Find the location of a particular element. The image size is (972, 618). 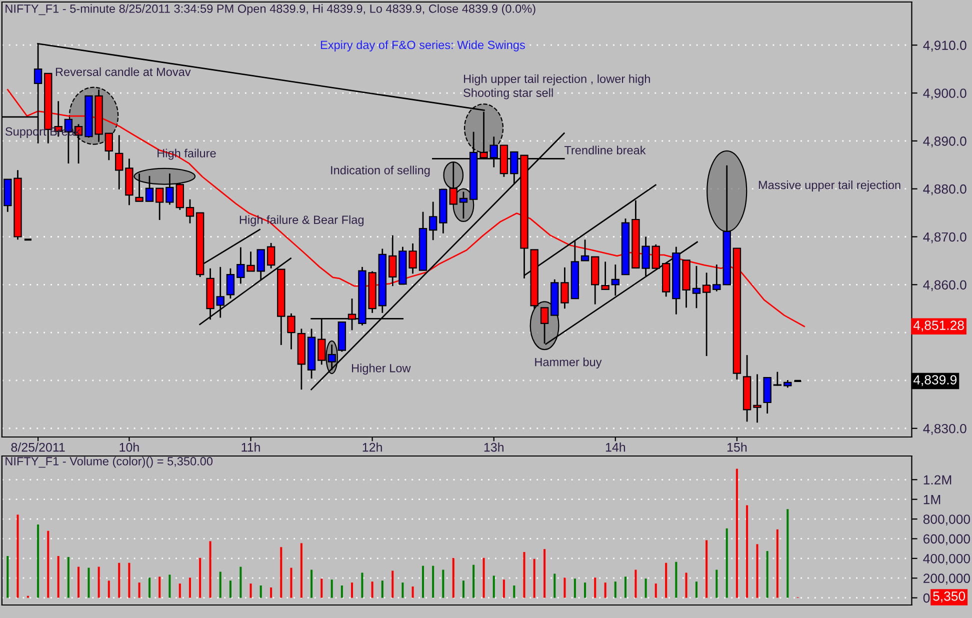

annotation: Expiry day of F&O series: Wide Swings is located at coordinates (422, 46).